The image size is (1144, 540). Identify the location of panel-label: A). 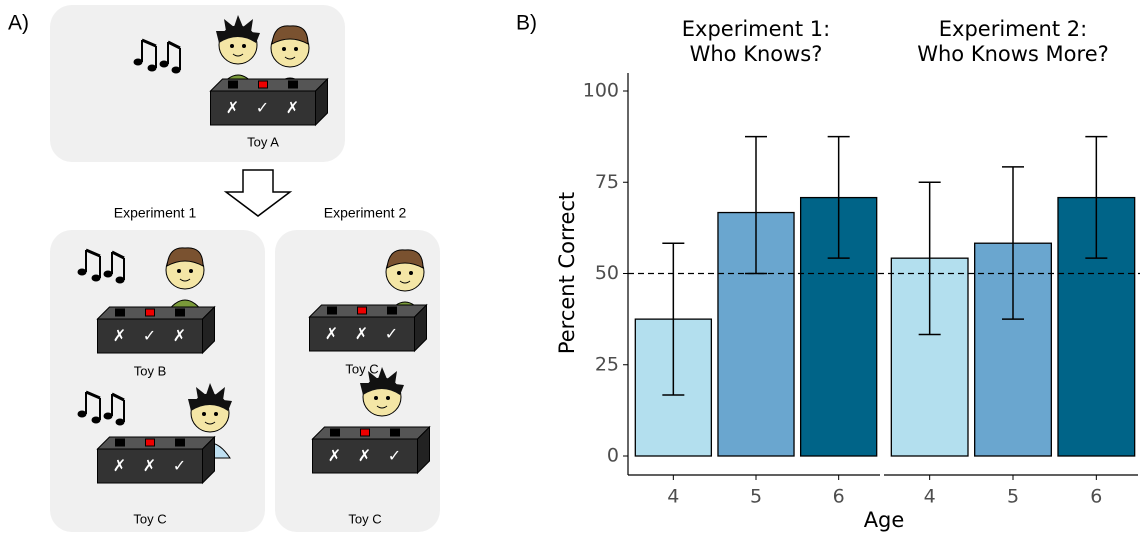
(18, 23).